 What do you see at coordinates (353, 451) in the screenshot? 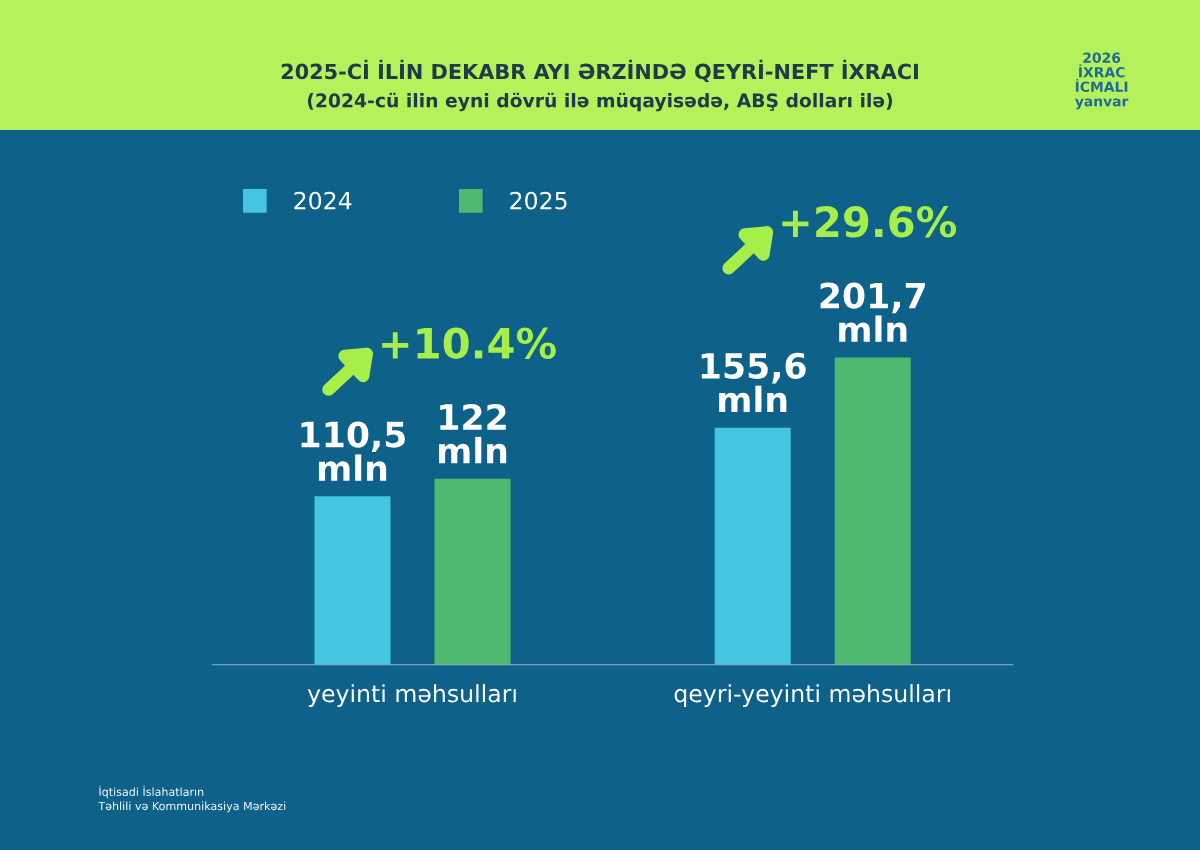
I see `data-label: 110,5 mln` at bounding box center [353, 451].